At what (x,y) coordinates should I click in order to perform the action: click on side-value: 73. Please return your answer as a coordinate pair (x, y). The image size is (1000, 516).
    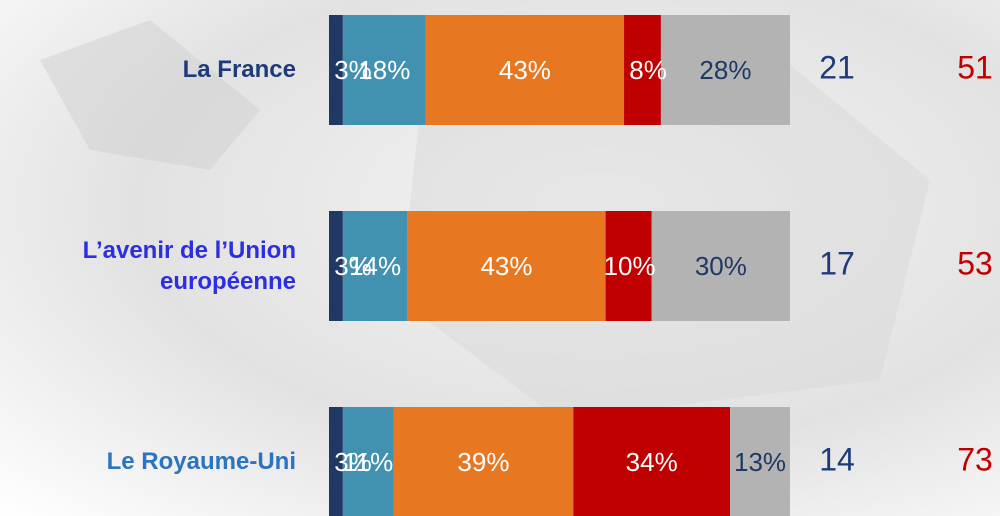
    Looking at the image, I should click on (975, 459).